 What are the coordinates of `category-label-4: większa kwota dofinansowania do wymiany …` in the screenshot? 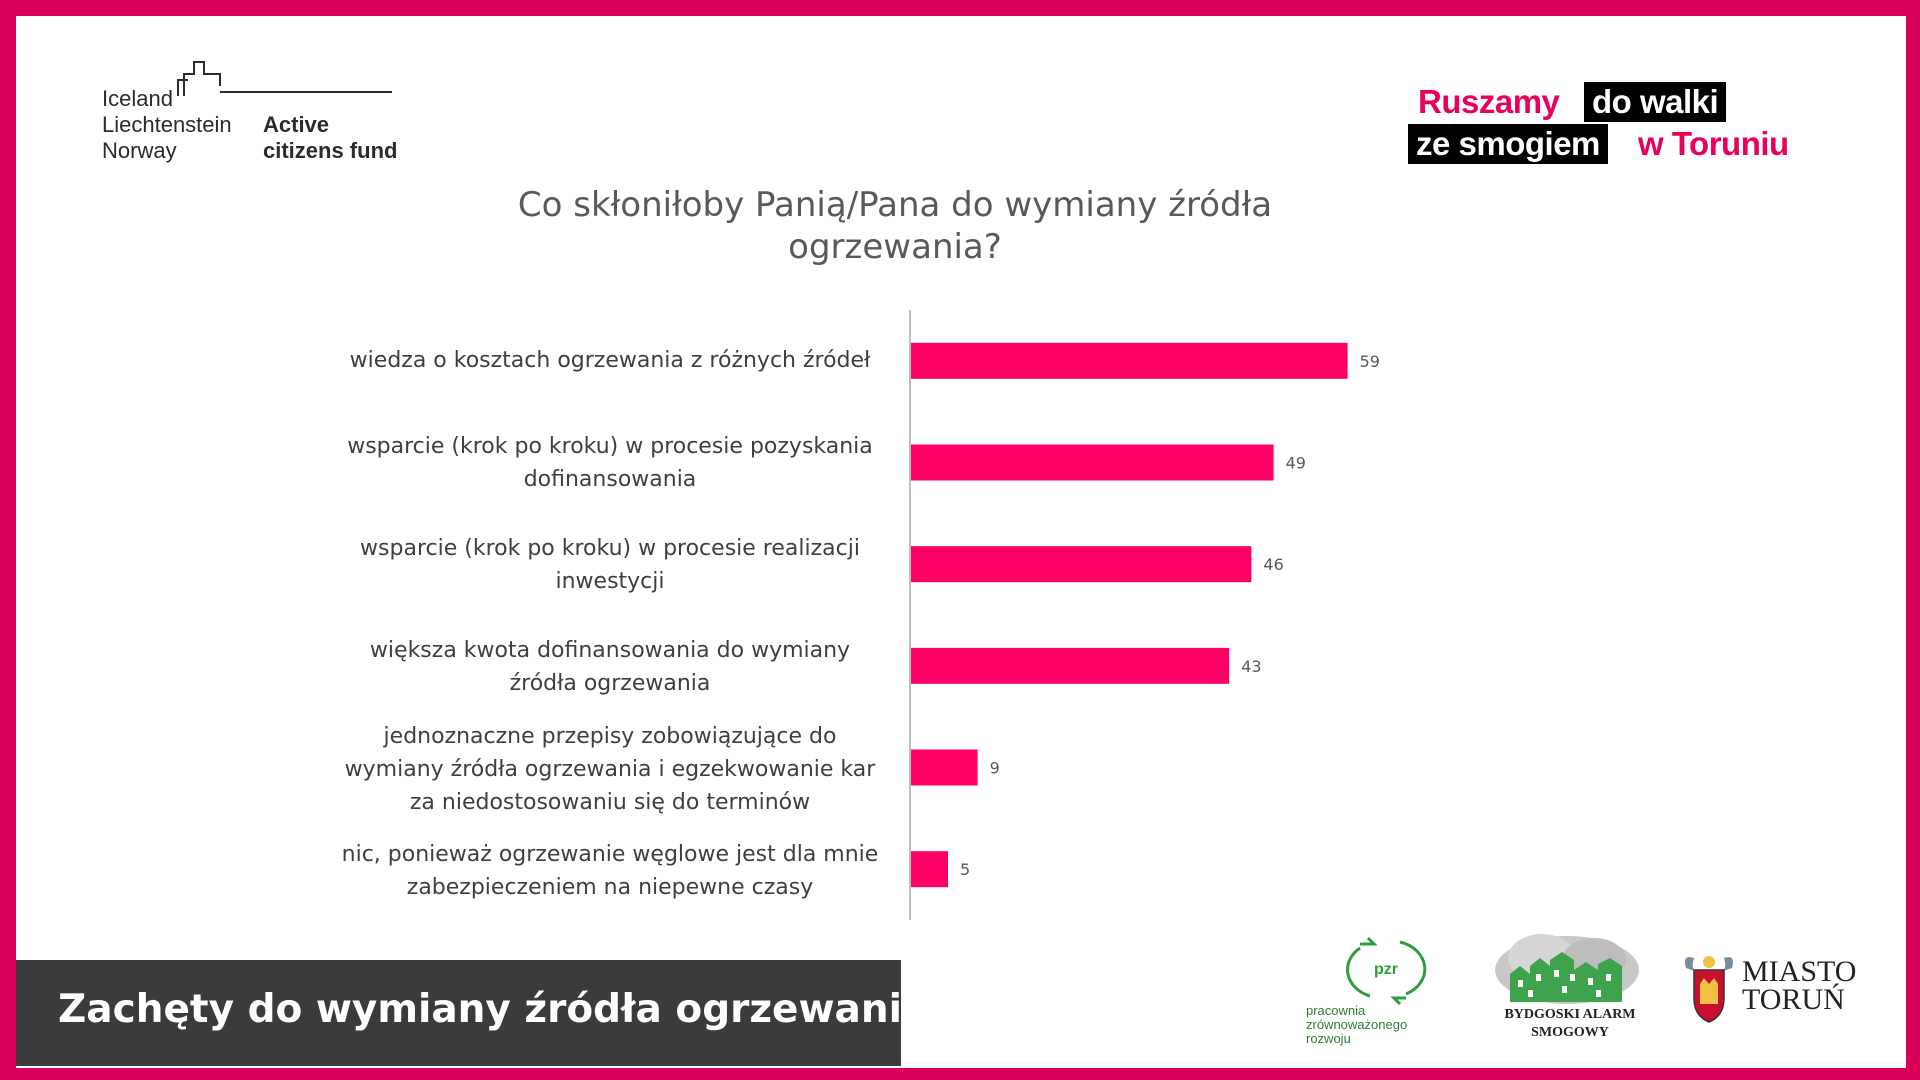 It's located at (610, 667).